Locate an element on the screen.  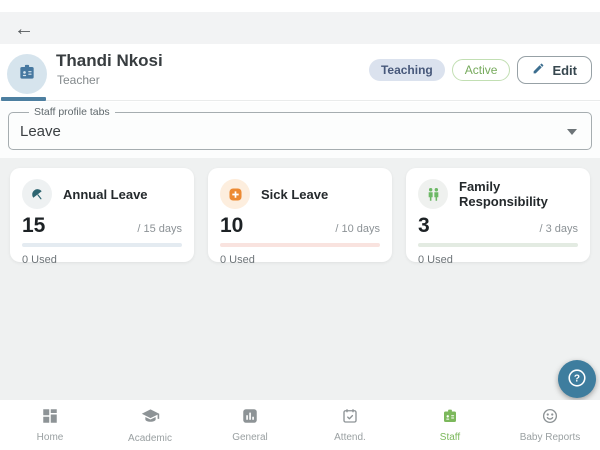
teaching-badge-label: Teaching is located at coordinates (406, 70).